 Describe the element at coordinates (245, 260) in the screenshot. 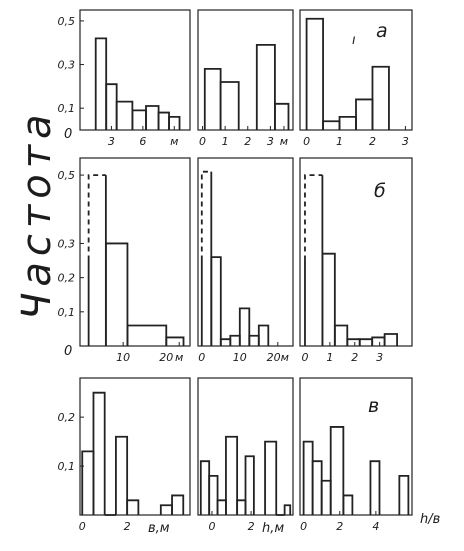

I see `histogram-panel: 0 10 20м` at that location.